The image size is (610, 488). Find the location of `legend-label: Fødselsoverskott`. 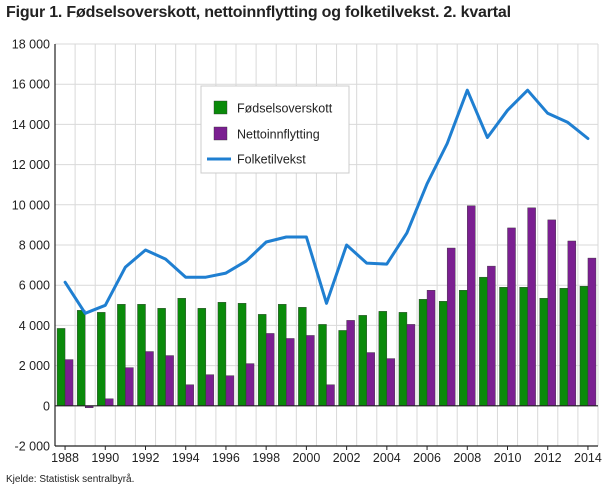

legend-label: Fødselsoverskott is located at coordinates (285, 109).